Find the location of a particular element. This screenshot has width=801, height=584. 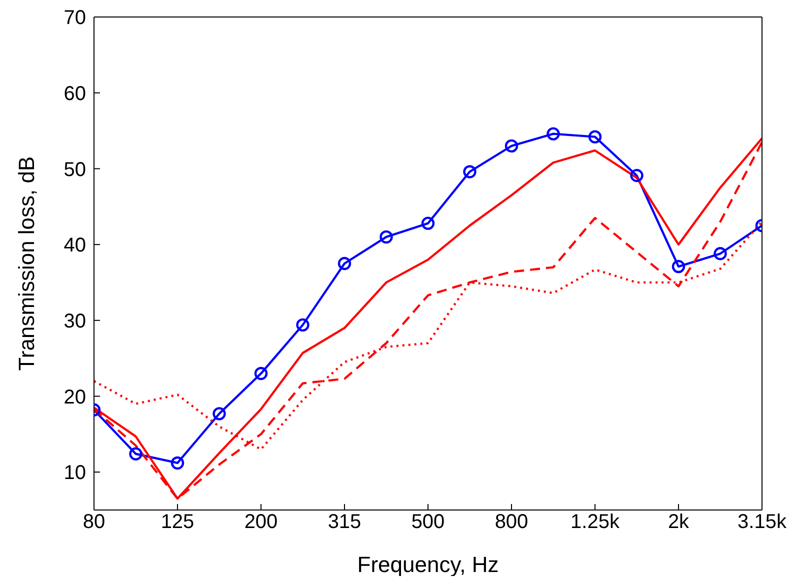

y-tick-label: 10 is located at coordinates (75, 473).